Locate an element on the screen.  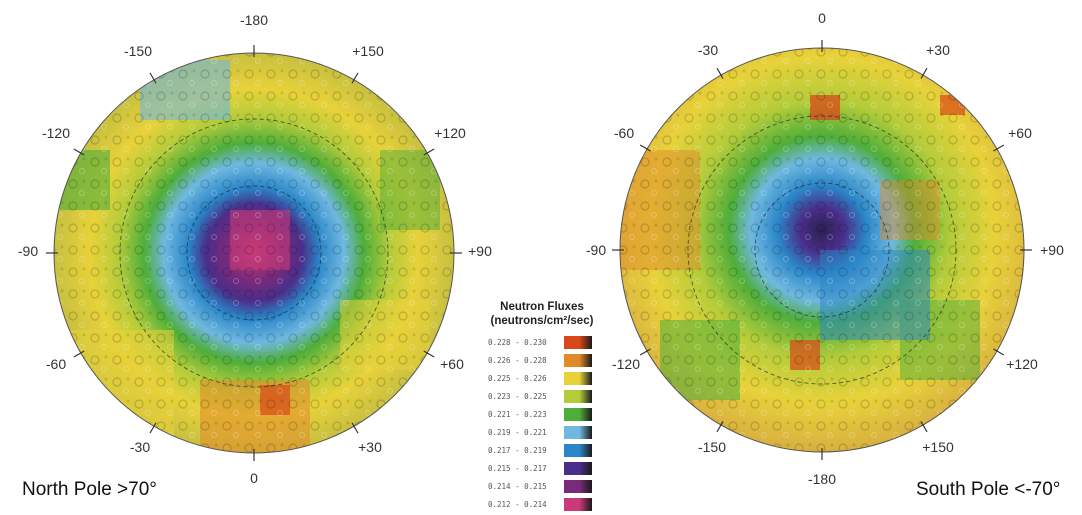
legend-entry: 0.228 - 0.230 is located at coordinates (540, 342).